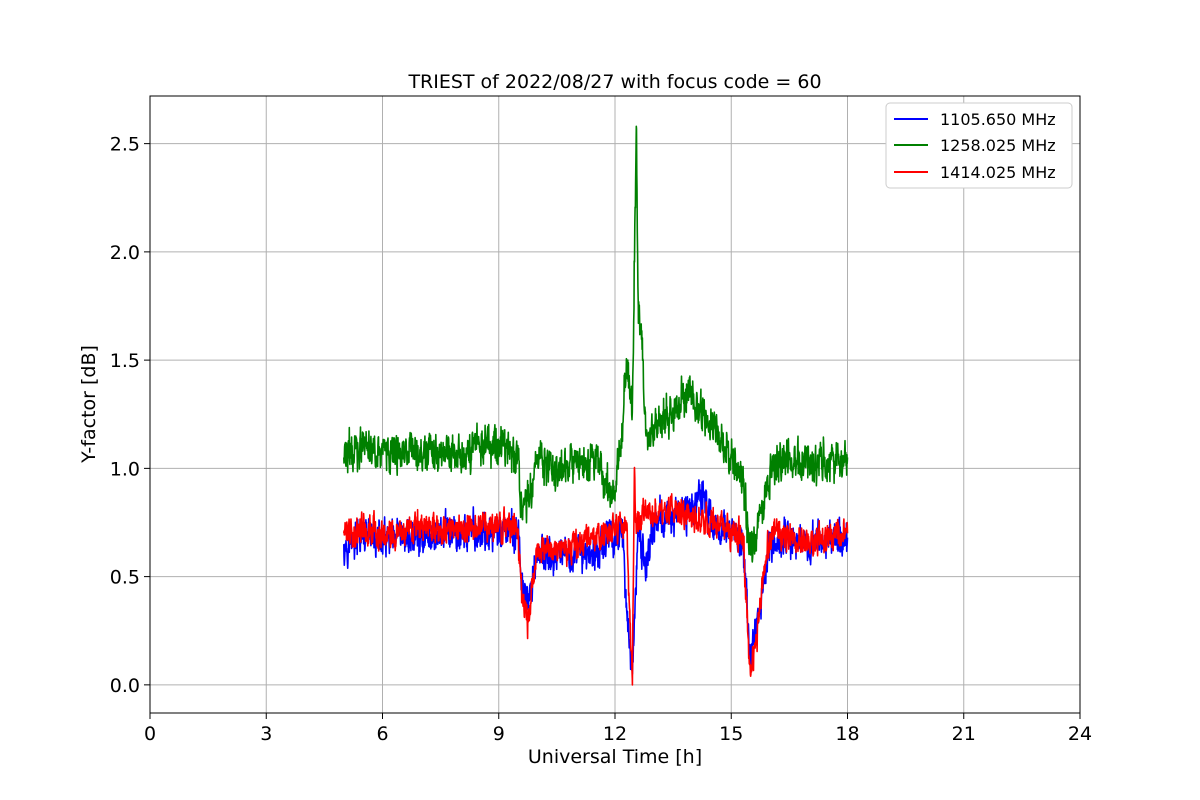 The width and height of the screenshot is (1200, 800). What do you see at coordinates (125, 578) in the screenshot?
I see `y-tick-label: 0.5` at bounding box center [125, 578].